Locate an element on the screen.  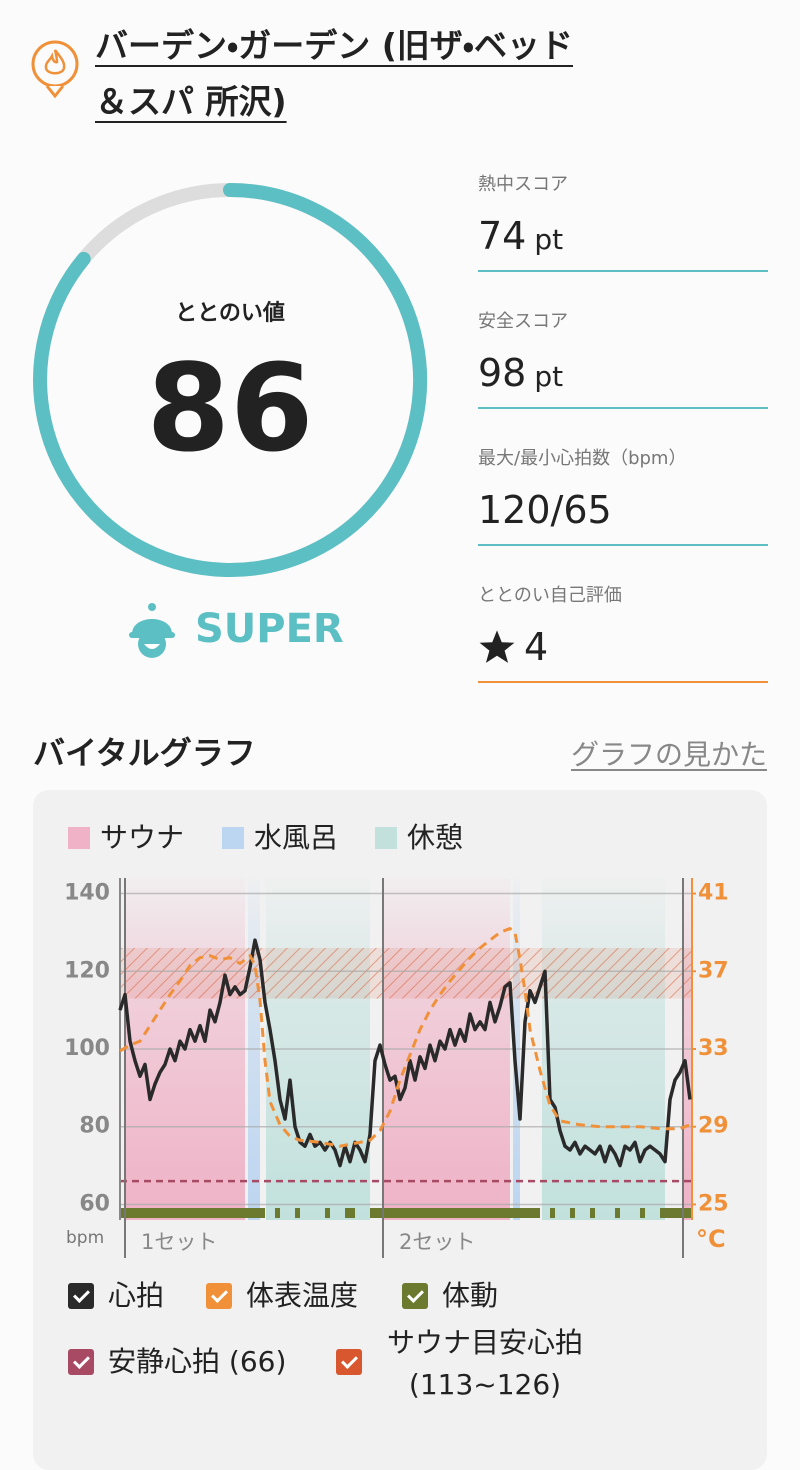
y2-axis-label: °C is located at coordinates (711, 1239).